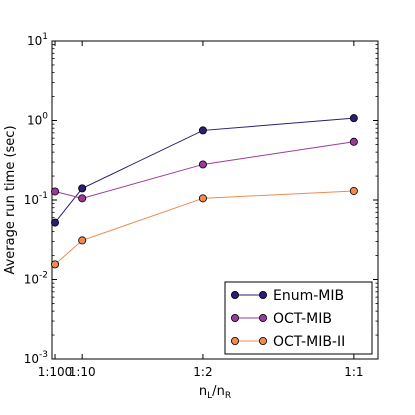 Image resolution: width=415 pixels, height=415 pixels. Describe the element at coordinates (308, 296) in the screenshot. I see `legend-label: Enum-MIB` at that location.